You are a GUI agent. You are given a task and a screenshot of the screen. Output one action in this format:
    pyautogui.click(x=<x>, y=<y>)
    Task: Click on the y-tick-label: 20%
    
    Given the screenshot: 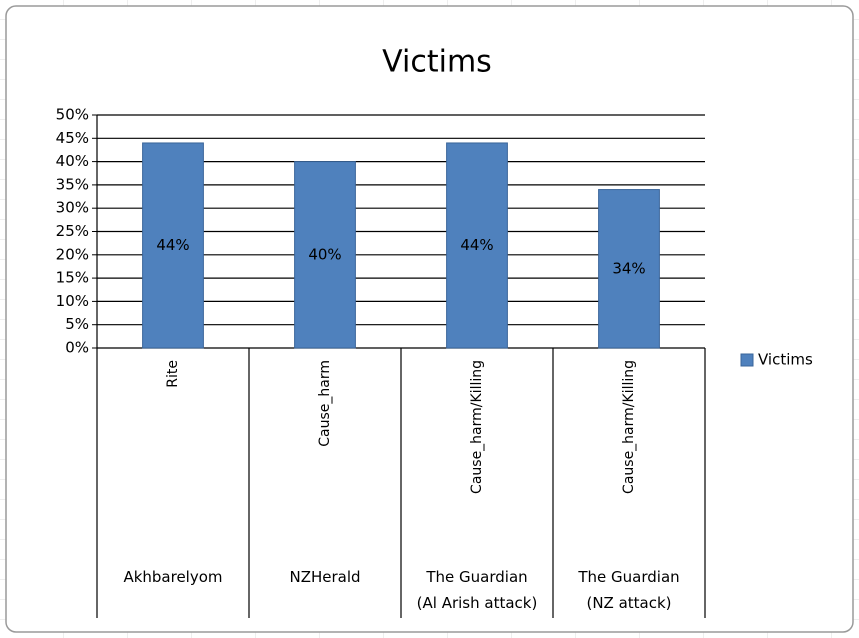 What is the action you would take?
    pyautogui.click(x=72, y=254)
    